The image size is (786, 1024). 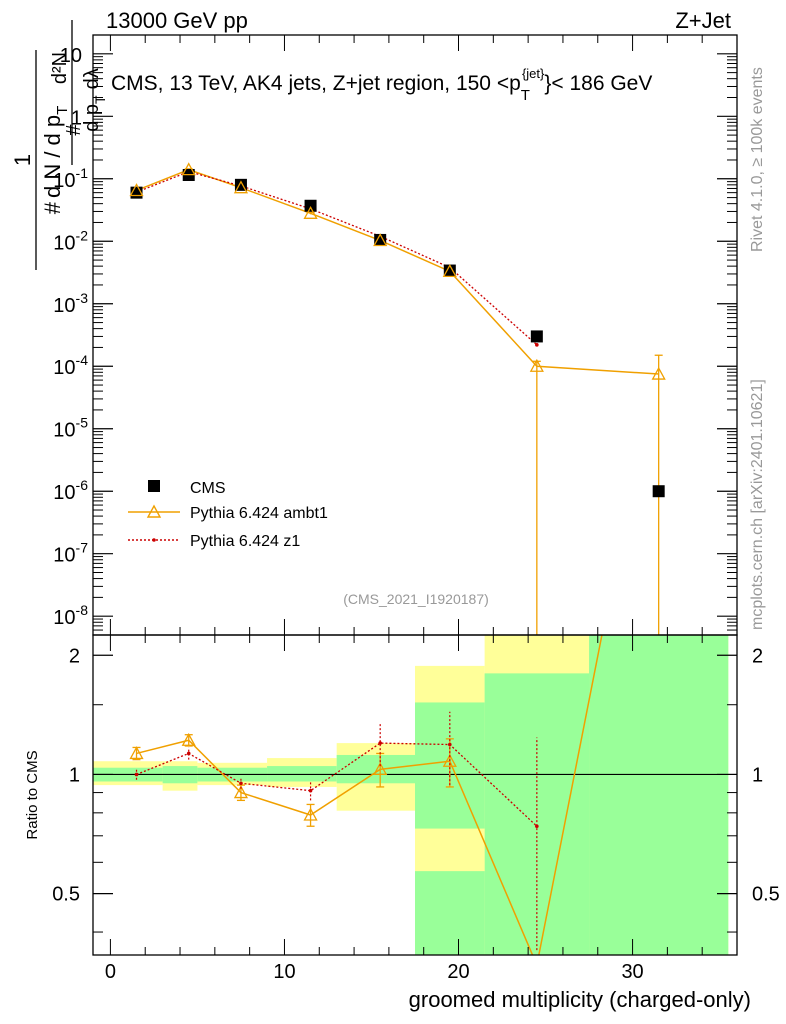 I want to click on x-tick-label: 10, so click(x=284, y=972).